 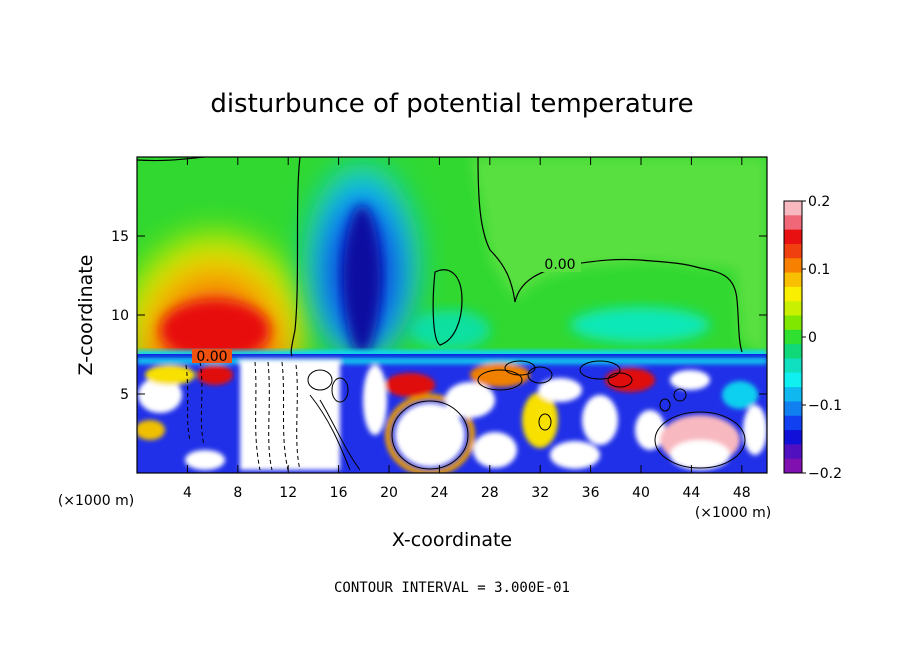 I want to click on y-tick-label-2: 15, so click(x=120, y=237).